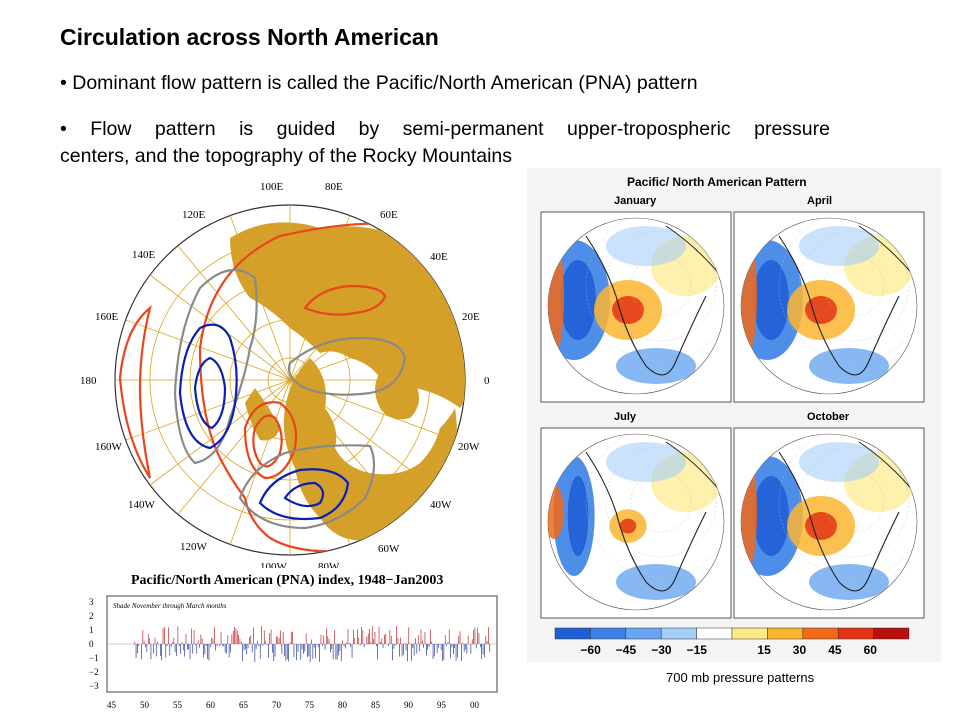 This screenshot has height=721, width=960. What do you see at coordinates (475, 705) in the screenshot?
I see `pna-xtick: 00` at bounding box center [475, 705].